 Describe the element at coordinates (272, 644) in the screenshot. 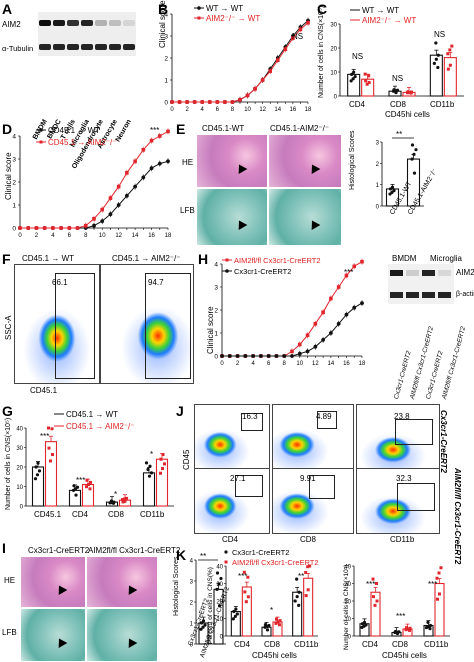

I see `cat-k-l-2: CD8` at that location.